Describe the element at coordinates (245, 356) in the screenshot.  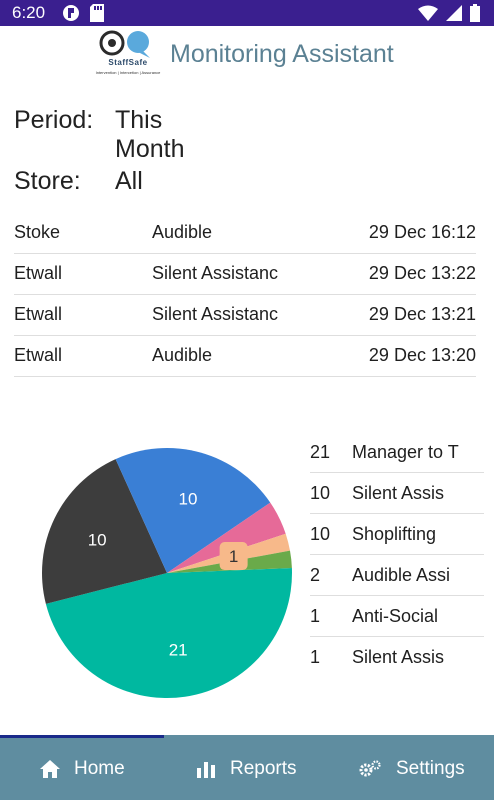
I see `alert-row: Etwall Audible 29 Dec 13:20` at that location.